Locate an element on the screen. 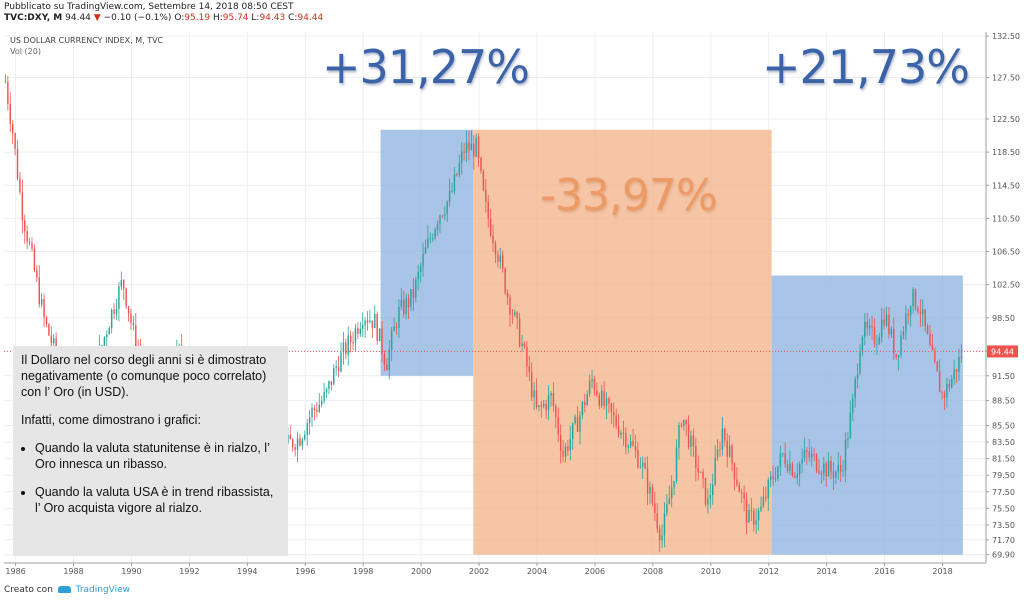  y-tick-label: 127.50 is located at coordinates (1006, 78).